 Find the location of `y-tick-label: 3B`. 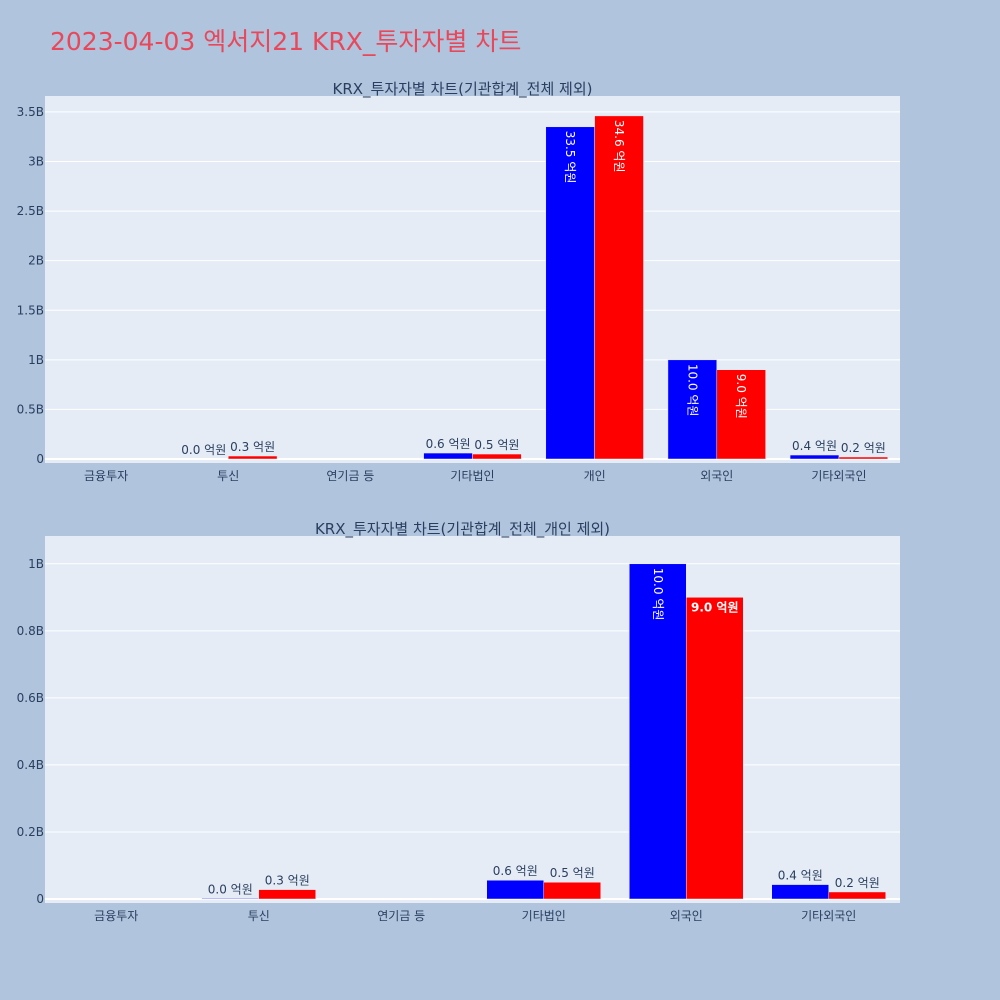

y-tick-label: 3B is located at coordinates (36, 162).